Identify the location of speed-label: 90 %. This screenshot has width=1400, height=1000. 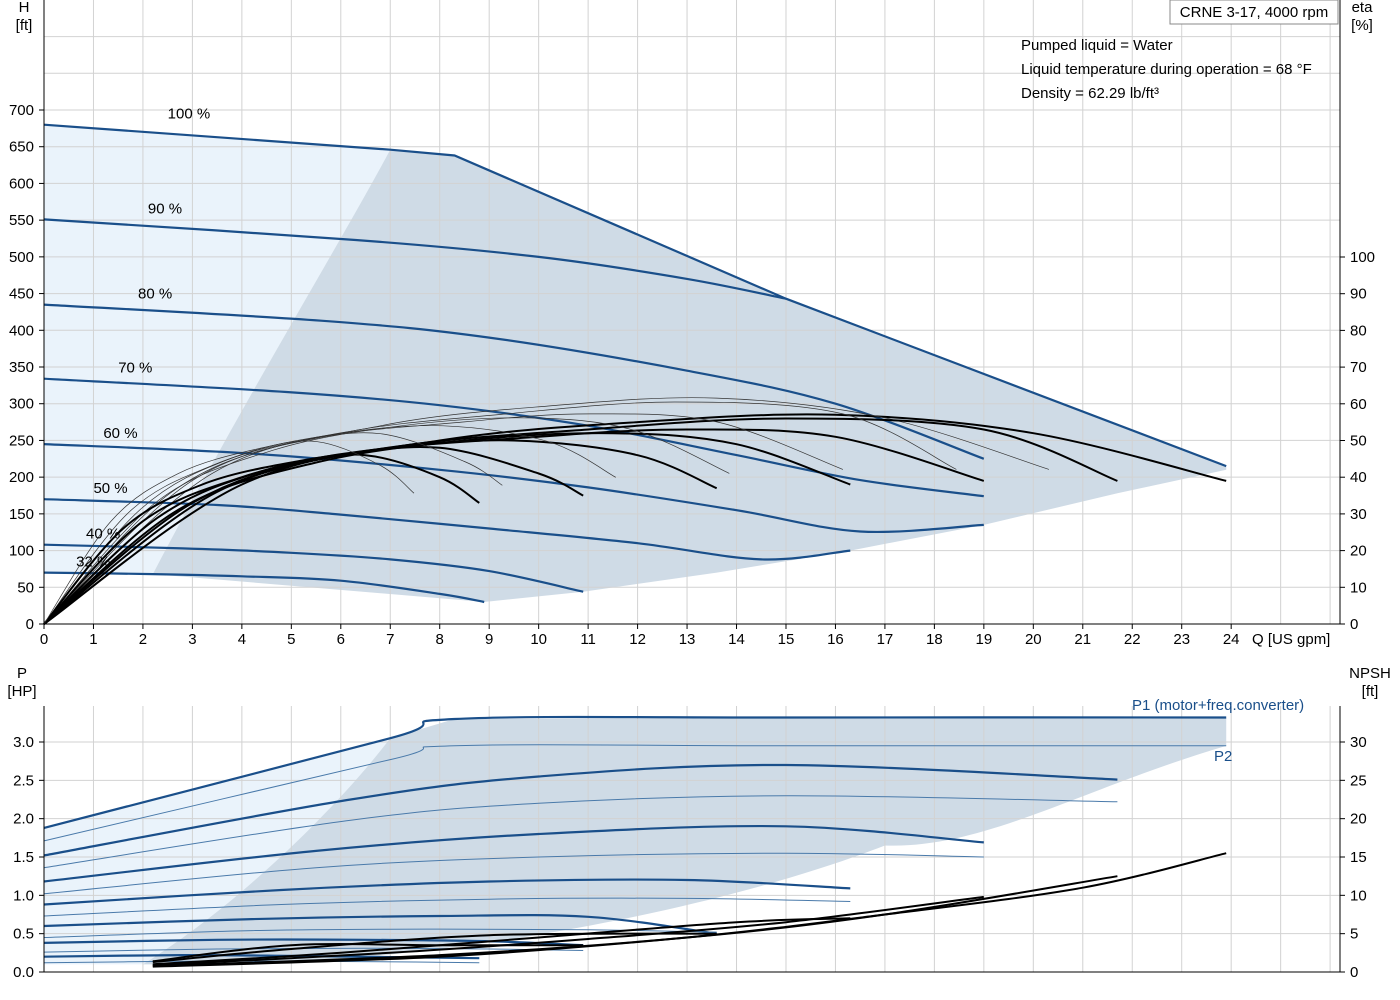
(165, 208).